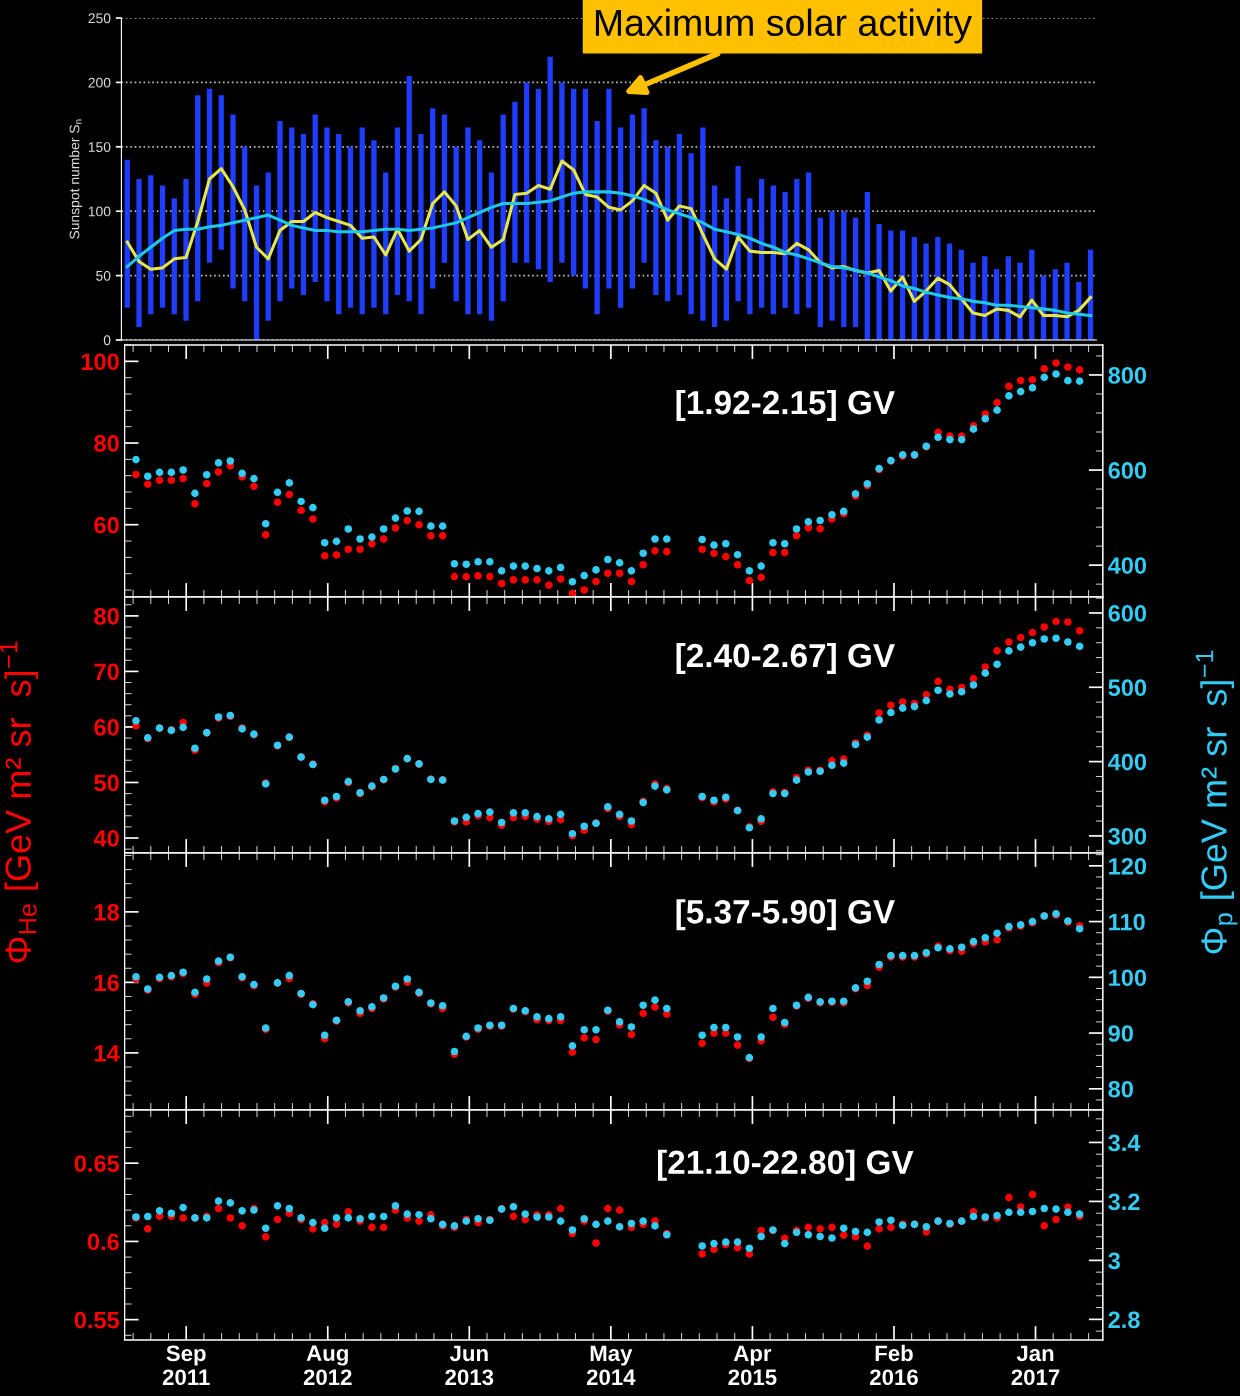  Describe the element at coordinates (1120, 1089) in the screenshot. I see `y2-tick-label: 80` at that location.